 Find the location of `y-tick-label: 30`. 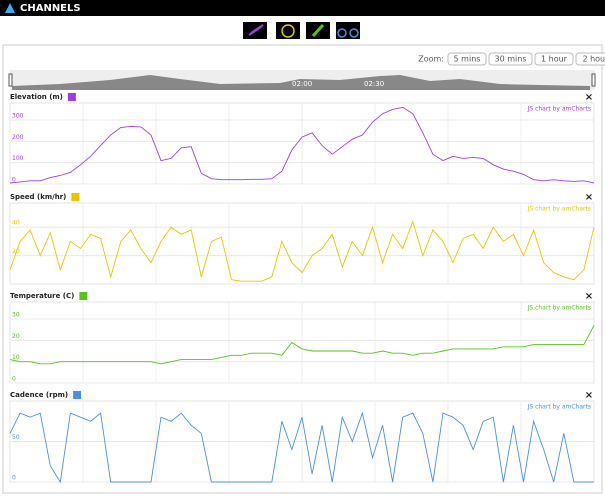

y-tick-label: 30 is located at coordinates (16, 315).